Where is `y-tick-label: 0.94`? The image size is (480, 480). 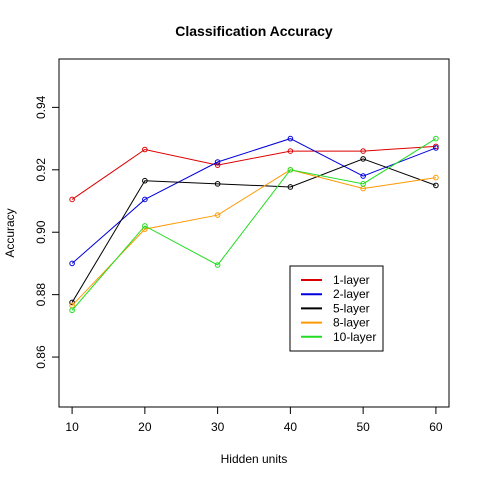 y-tick-label: 0.94 is located at coordinates (41, 107).